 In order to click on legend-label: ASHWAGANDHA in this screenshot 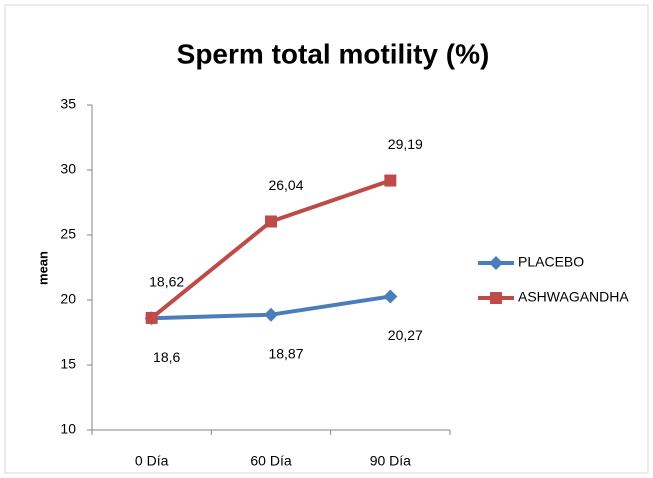, I will do `click(573, 297)`.